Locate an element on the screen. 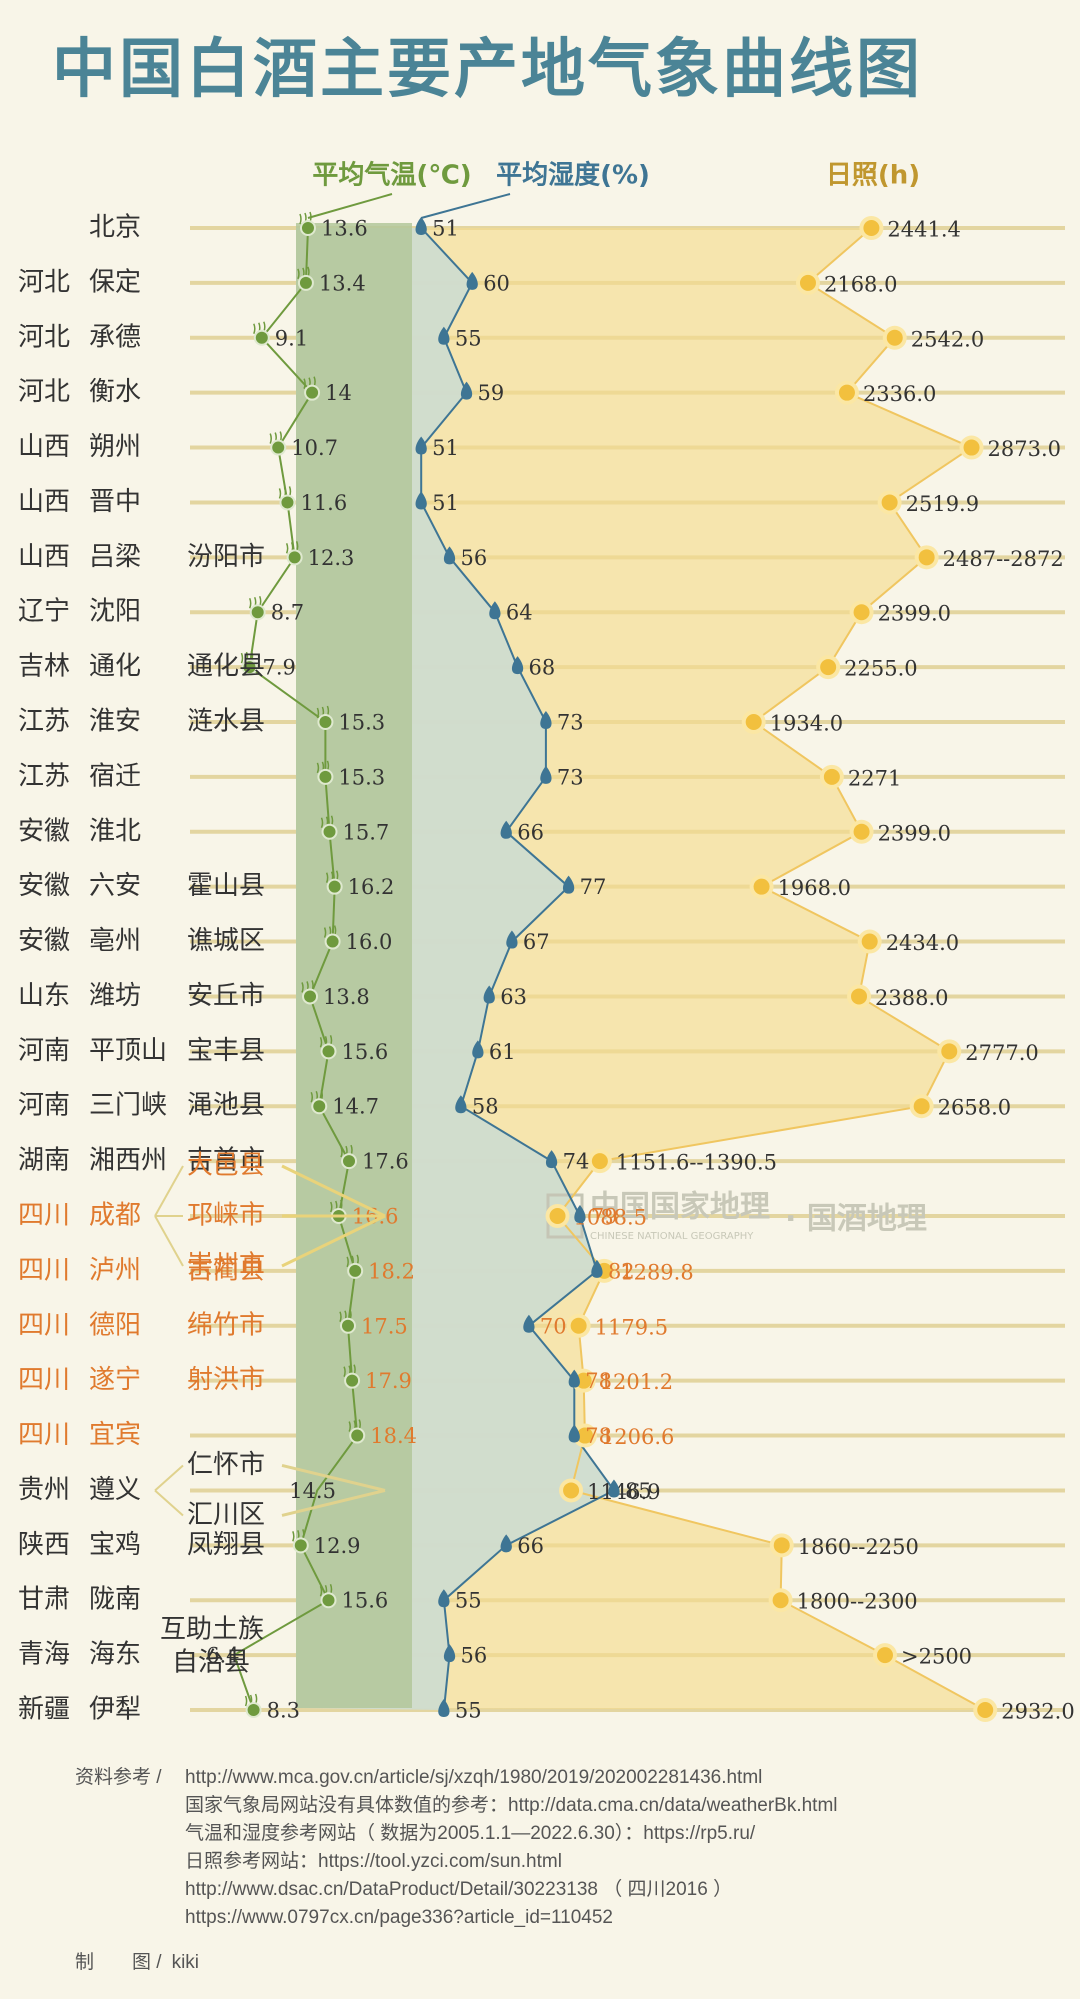  city-label: 保定 is located at coordinates (115, 282).